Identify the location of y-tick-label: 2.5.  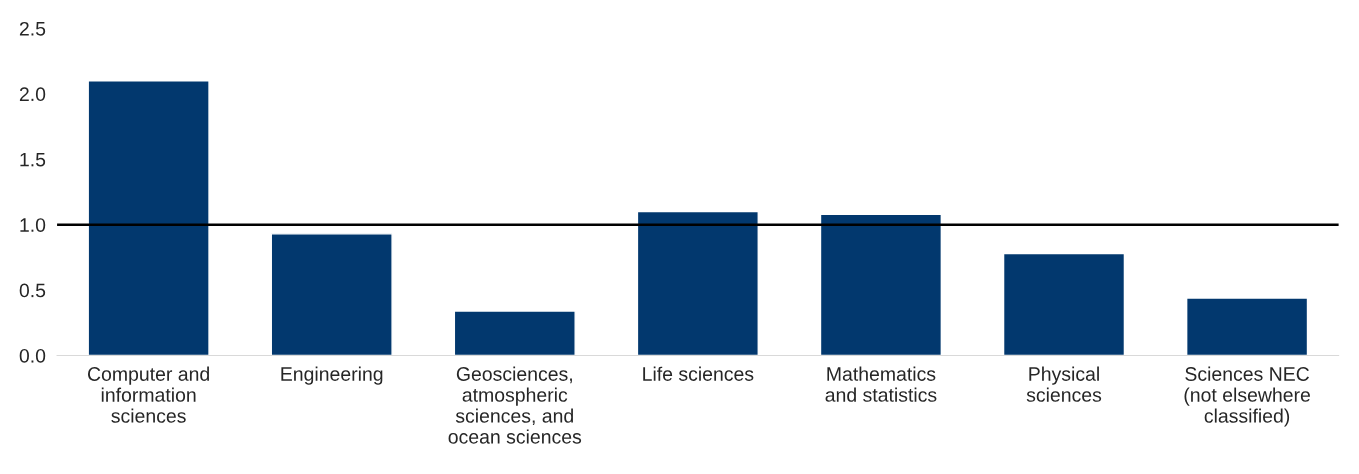
(32, 28).